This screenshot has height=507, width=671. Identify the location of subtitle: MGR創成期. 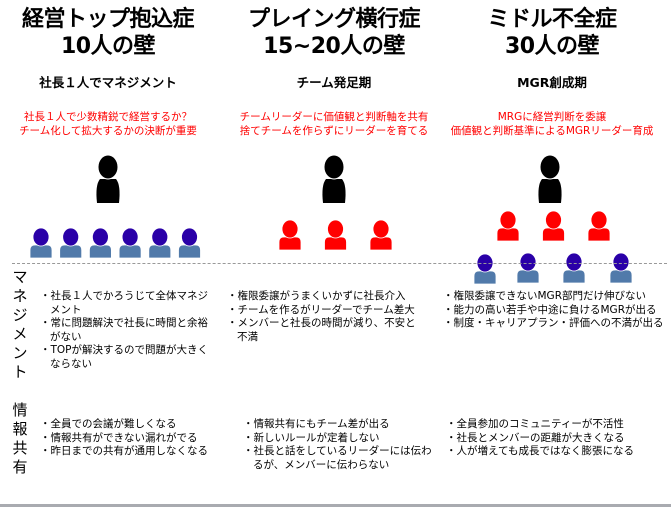
(552, 82).